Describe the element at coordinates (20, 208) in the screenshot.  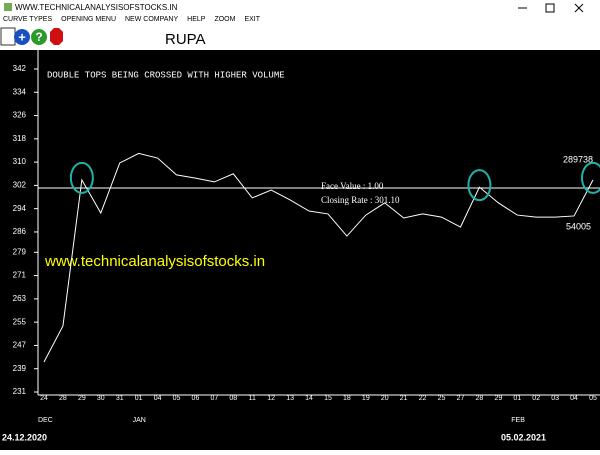
I see `y-tick-label: 294` at that location.